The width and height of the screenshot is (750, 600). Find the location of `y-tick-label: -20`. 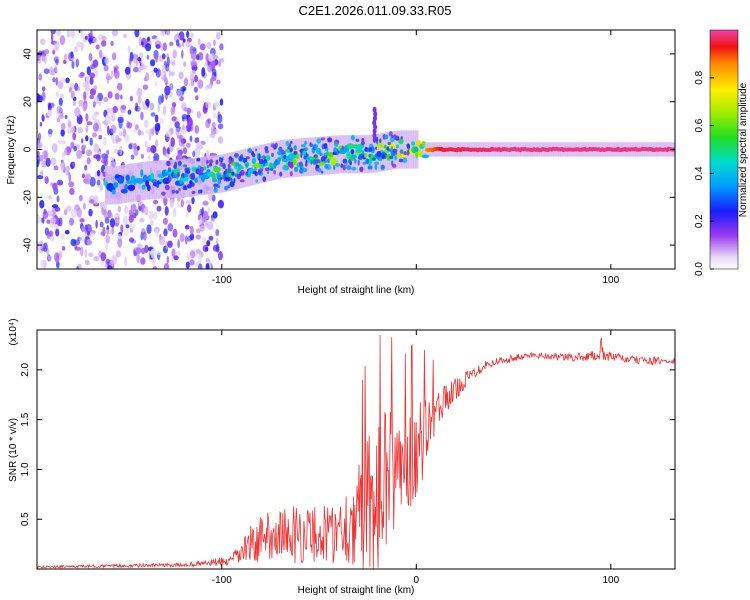

y-tick-label: -20 is located at coordinates (28, 197).